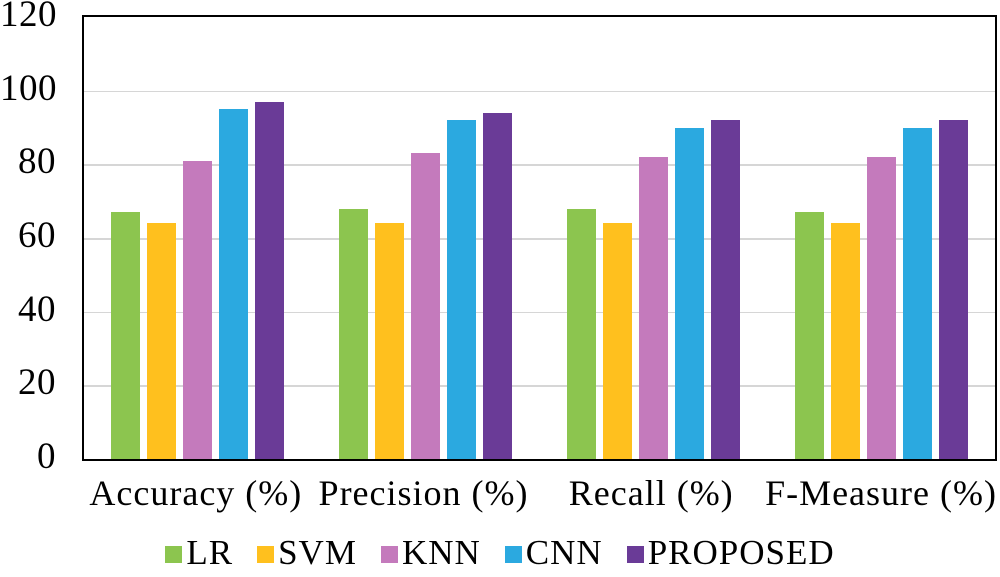 The width and height of the screenshot is (1000, 577). I want to click on x-category-label-3: F-Measure (%), so click(881, 493).